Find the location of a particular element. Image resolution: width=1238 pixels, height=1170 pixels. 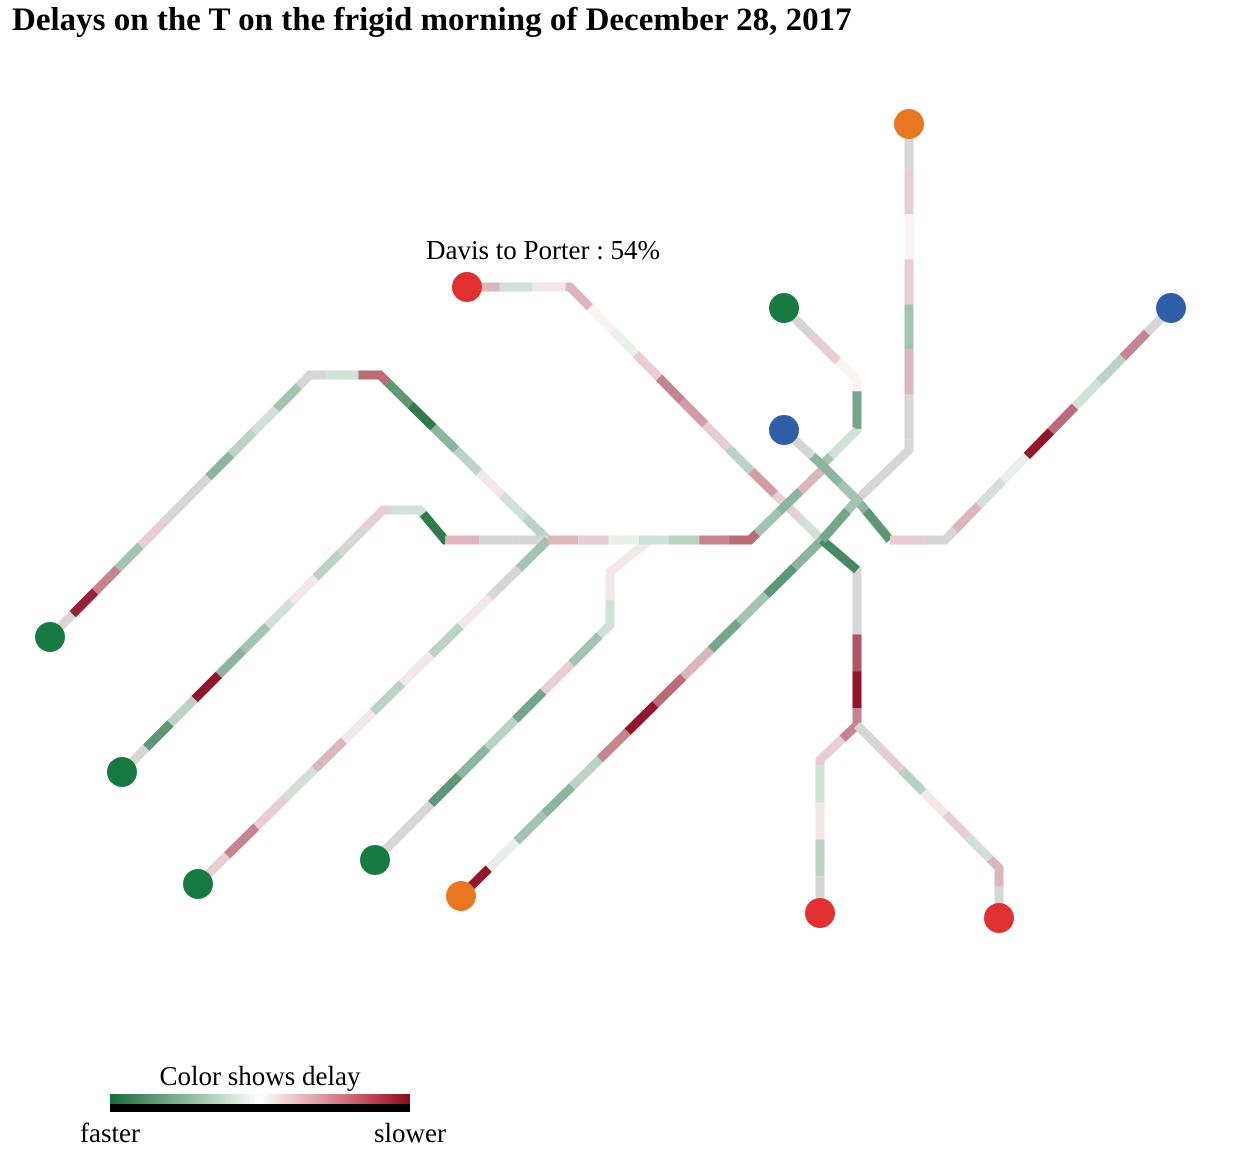

green-line-c-terminal is located at coordinates (122, 772).